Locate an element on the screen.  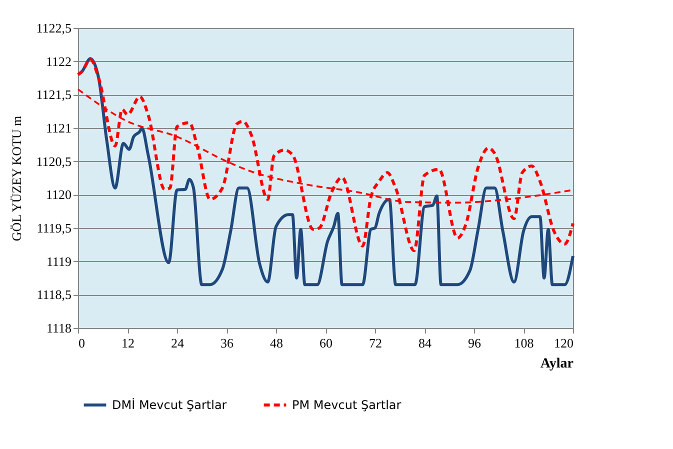
y-tick-label: 1119,5 is located at coordinates (54, 228).